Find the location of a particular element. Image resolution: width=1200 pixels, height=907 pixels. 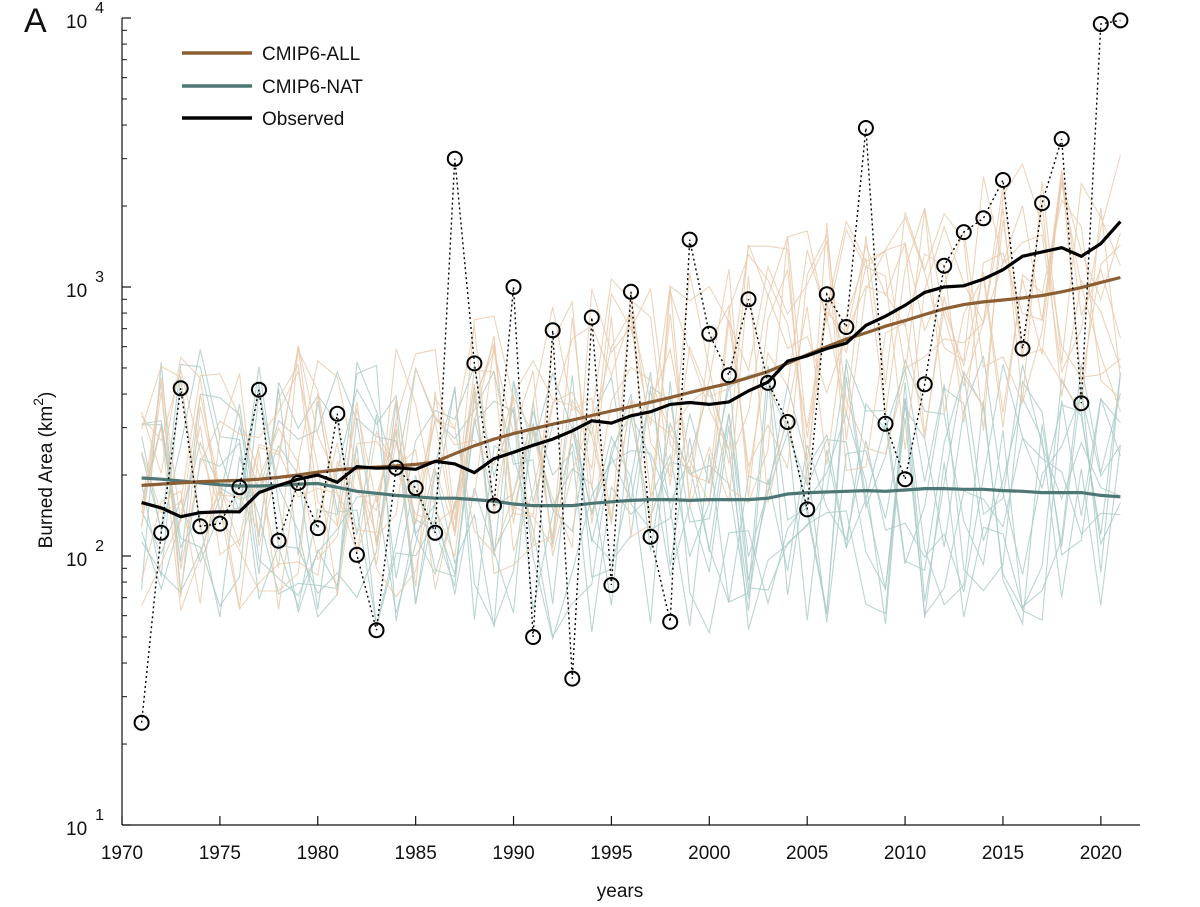

x-axis-label: years is located at coordinates (620, 891).